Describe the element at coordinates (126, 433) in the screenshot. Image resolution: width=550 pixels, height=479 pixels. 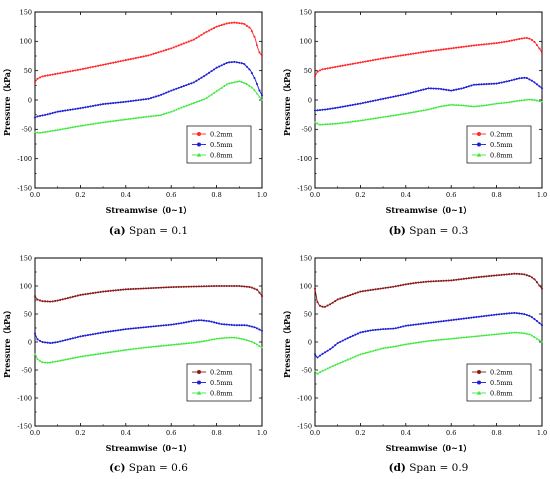
I see `x-tick-label: 0.4` at that location.